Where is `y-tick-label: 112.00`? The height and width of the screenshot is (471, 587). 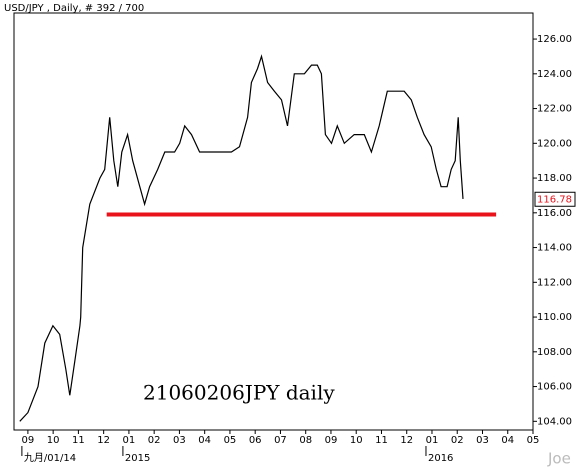
y-tick-label: 112.00 is located at coordinates (554, 282).